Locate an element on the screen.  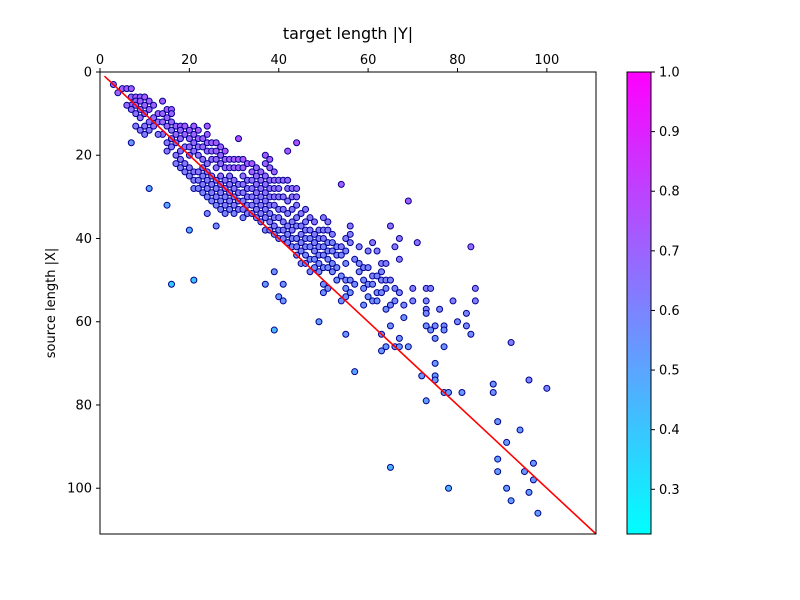
x-axis-label: target length |Y| is located at coordinates (348, 33).